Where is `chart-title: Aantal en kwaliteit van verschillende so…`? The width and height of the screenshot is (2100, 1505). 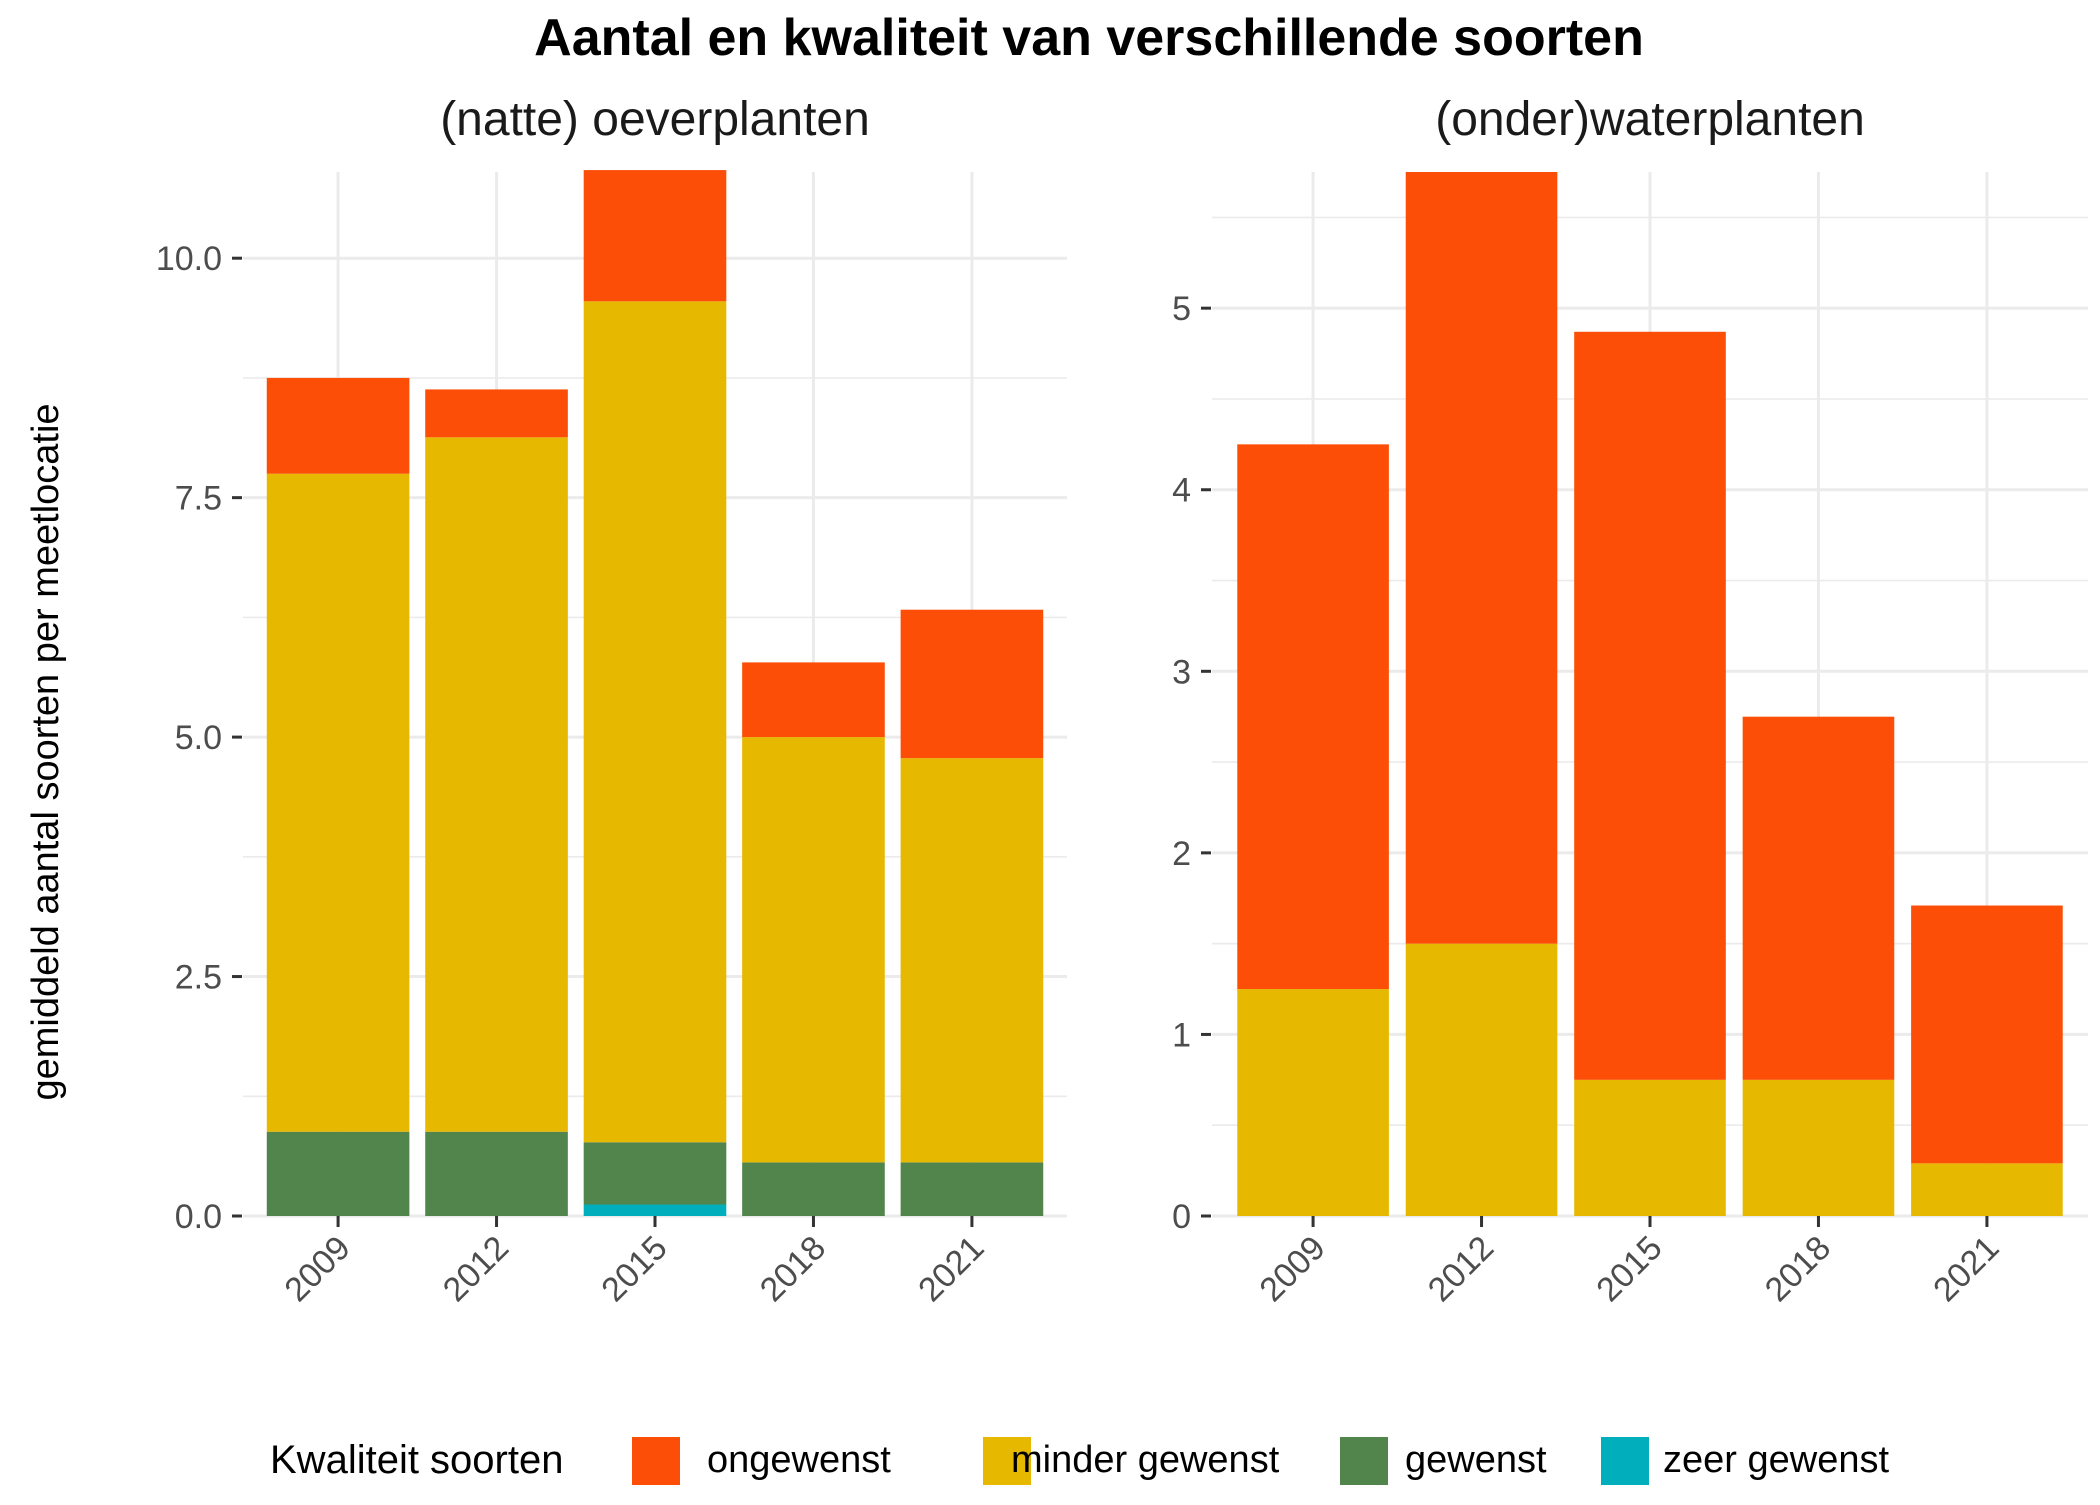 chart-title: Aantal en kwaliteit van verschillende so… is located at coordinates (1089, 38).